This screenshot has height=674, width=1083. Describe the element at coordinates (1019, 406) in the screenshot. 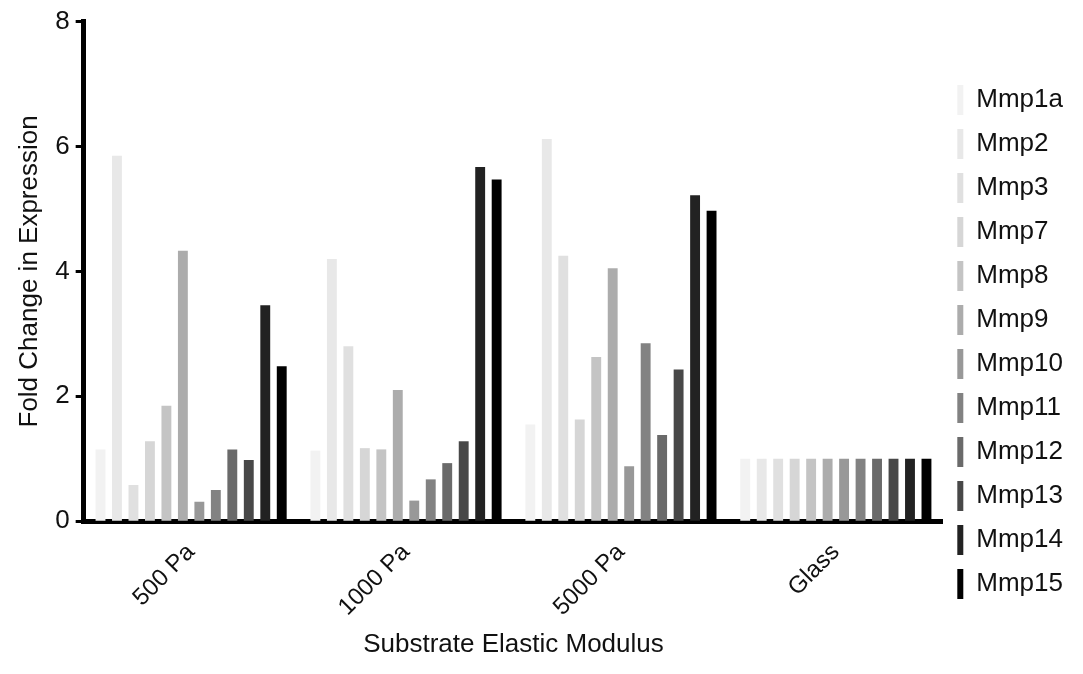

I see `legend-label: Mmp11` at that location.